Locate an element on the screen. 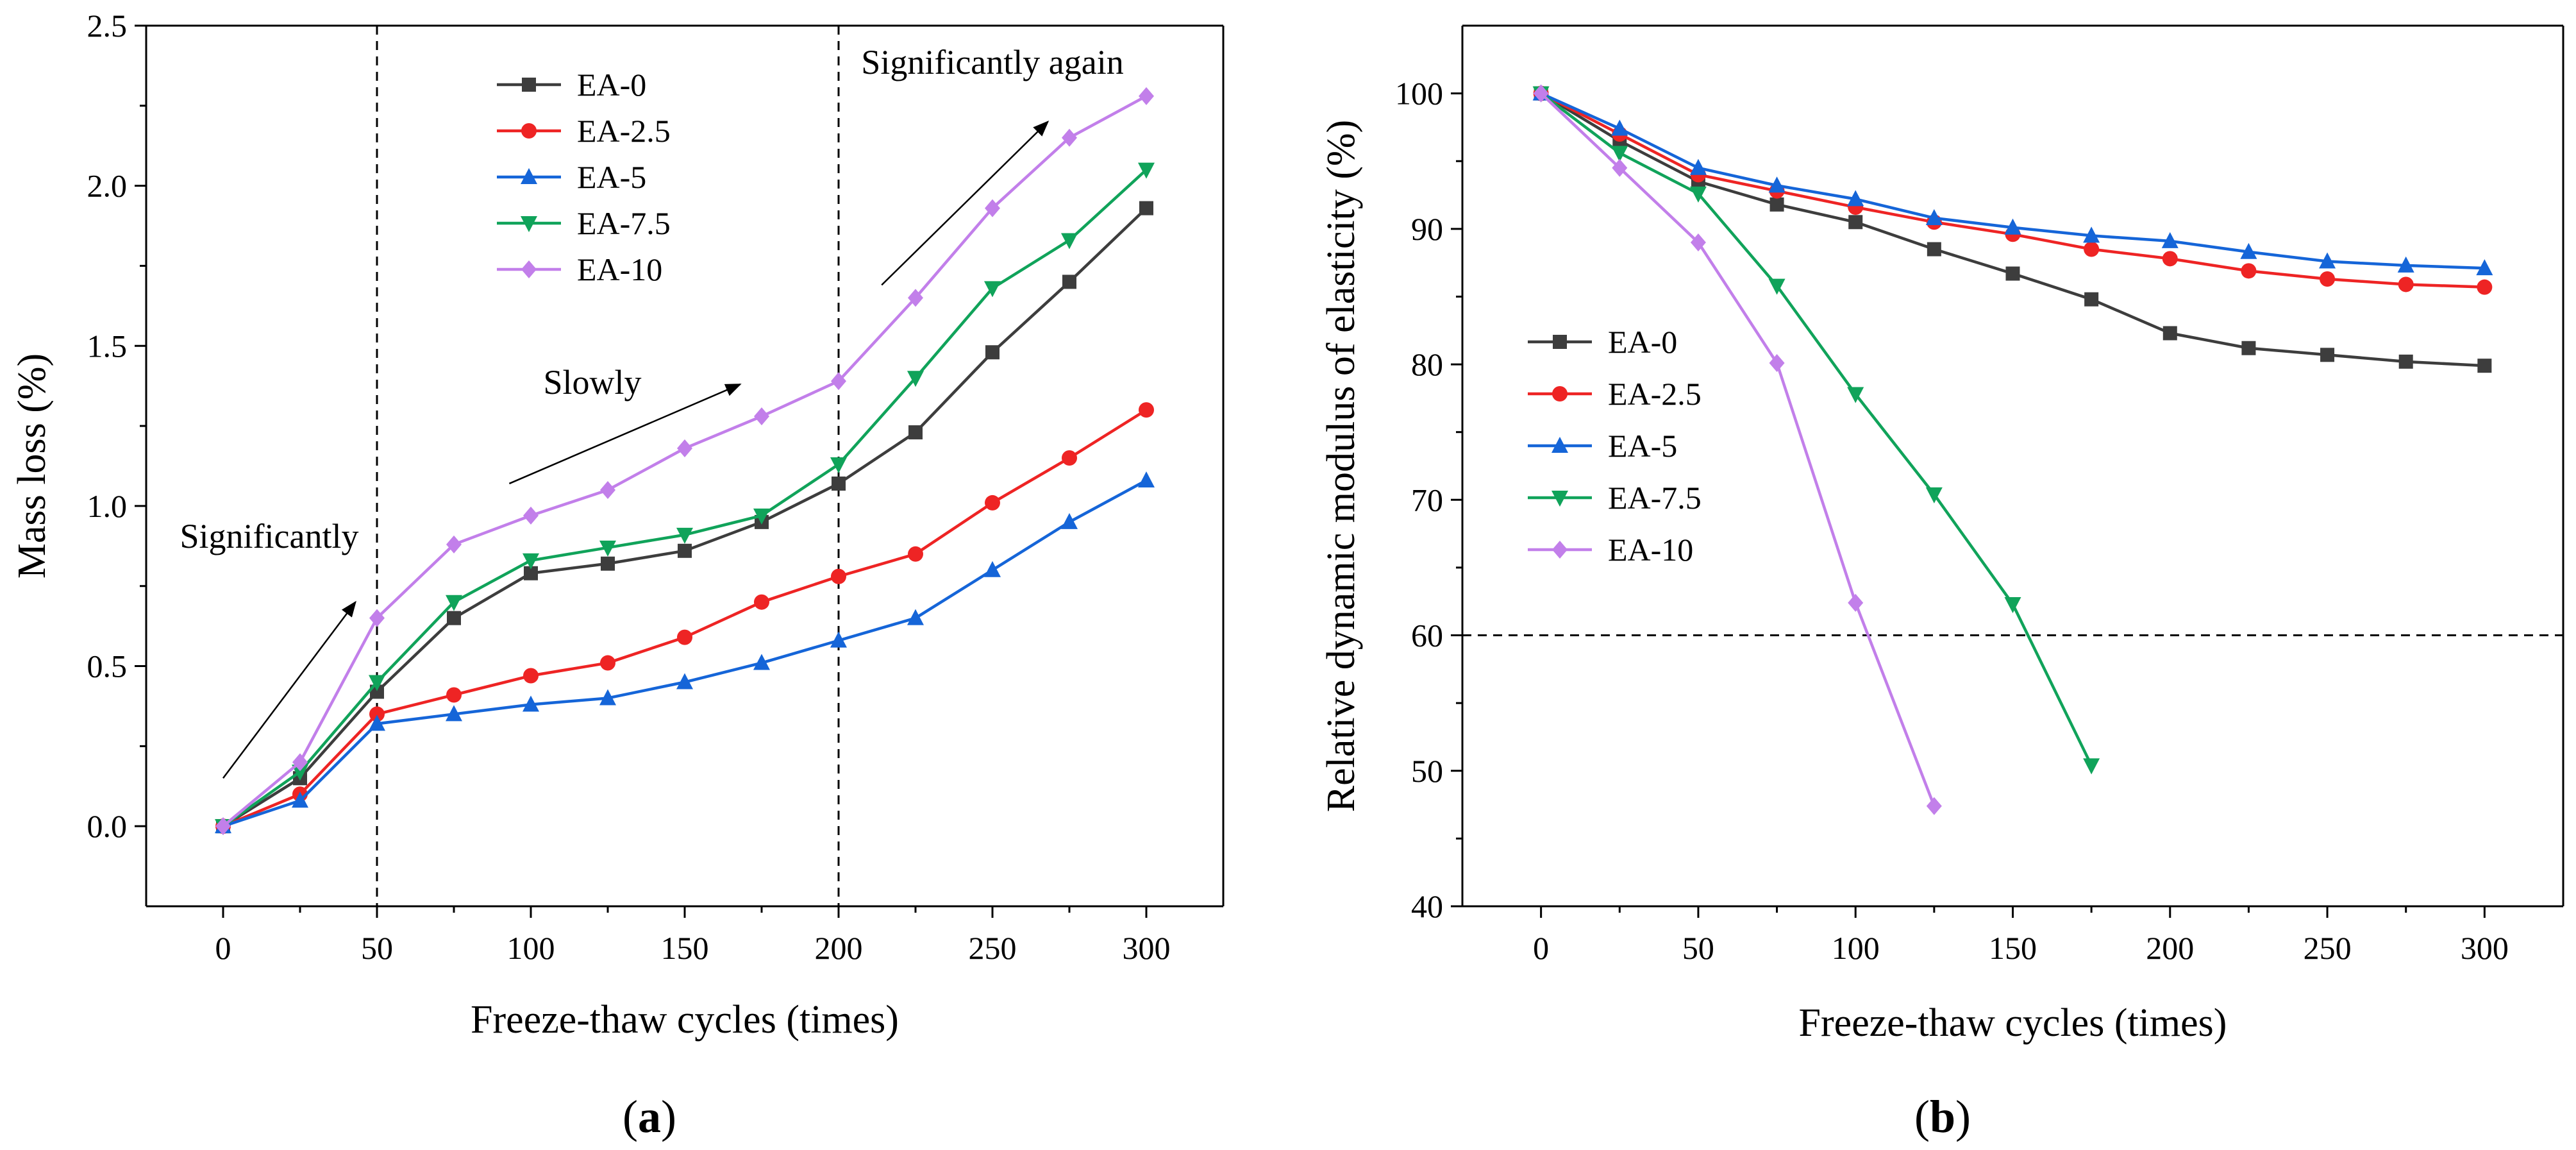  y-tick-label: 70 is located at coordinates (1427, 500).